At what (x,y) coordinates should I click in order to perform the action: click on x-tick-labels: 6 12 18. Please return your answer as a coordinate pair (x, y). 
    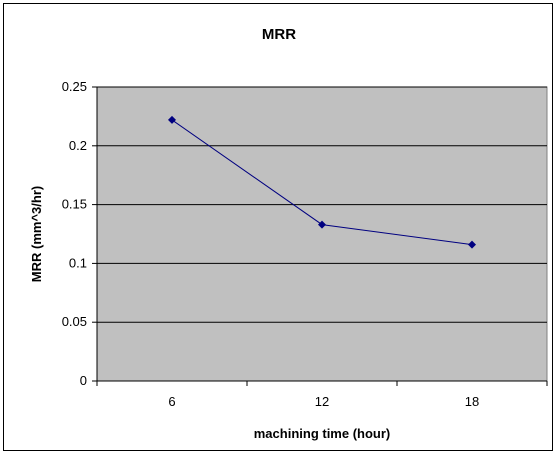
    Looking at the image, I should click on (323, 401).